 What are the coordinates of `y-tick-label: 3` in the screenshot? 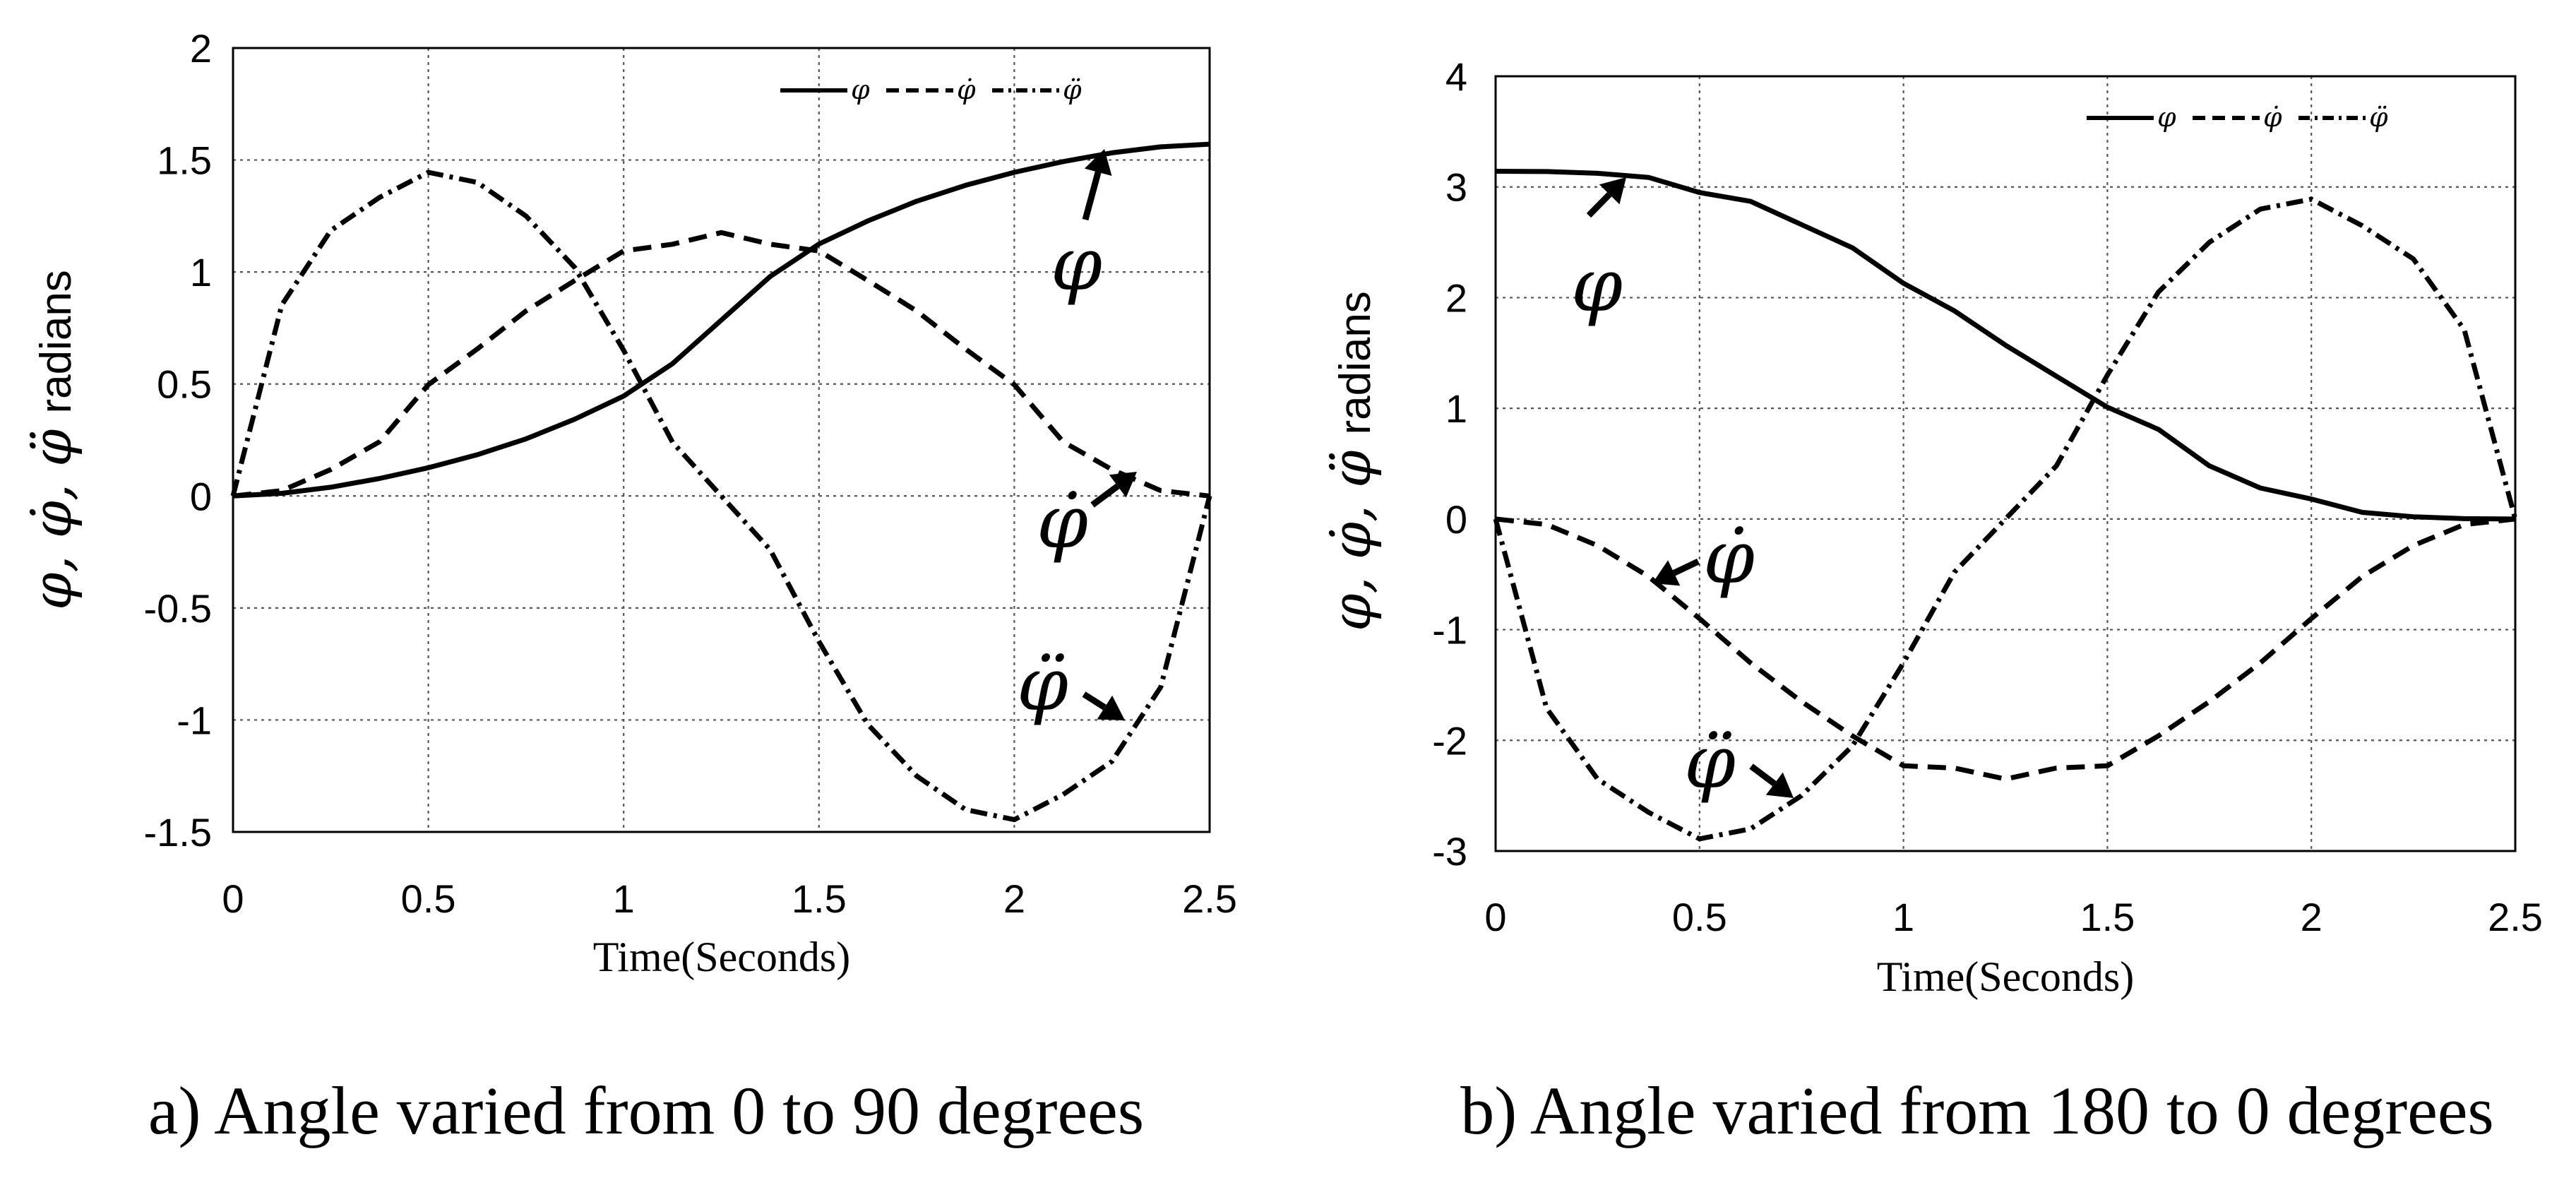 It's located at (1456, 187).